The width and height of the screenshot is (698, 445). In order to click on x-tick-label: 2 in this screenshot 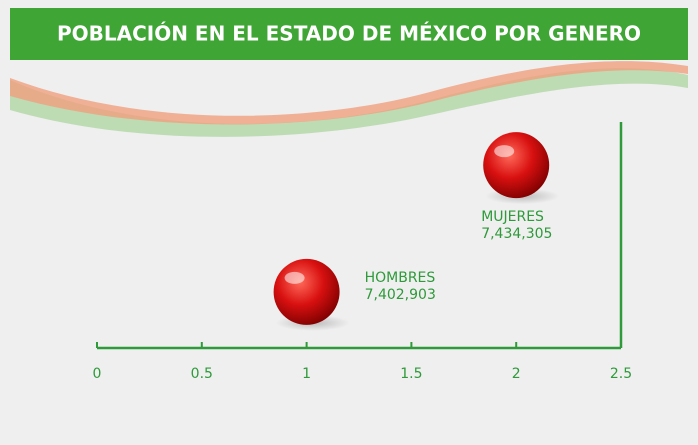, I will do `click(516, 374)`.